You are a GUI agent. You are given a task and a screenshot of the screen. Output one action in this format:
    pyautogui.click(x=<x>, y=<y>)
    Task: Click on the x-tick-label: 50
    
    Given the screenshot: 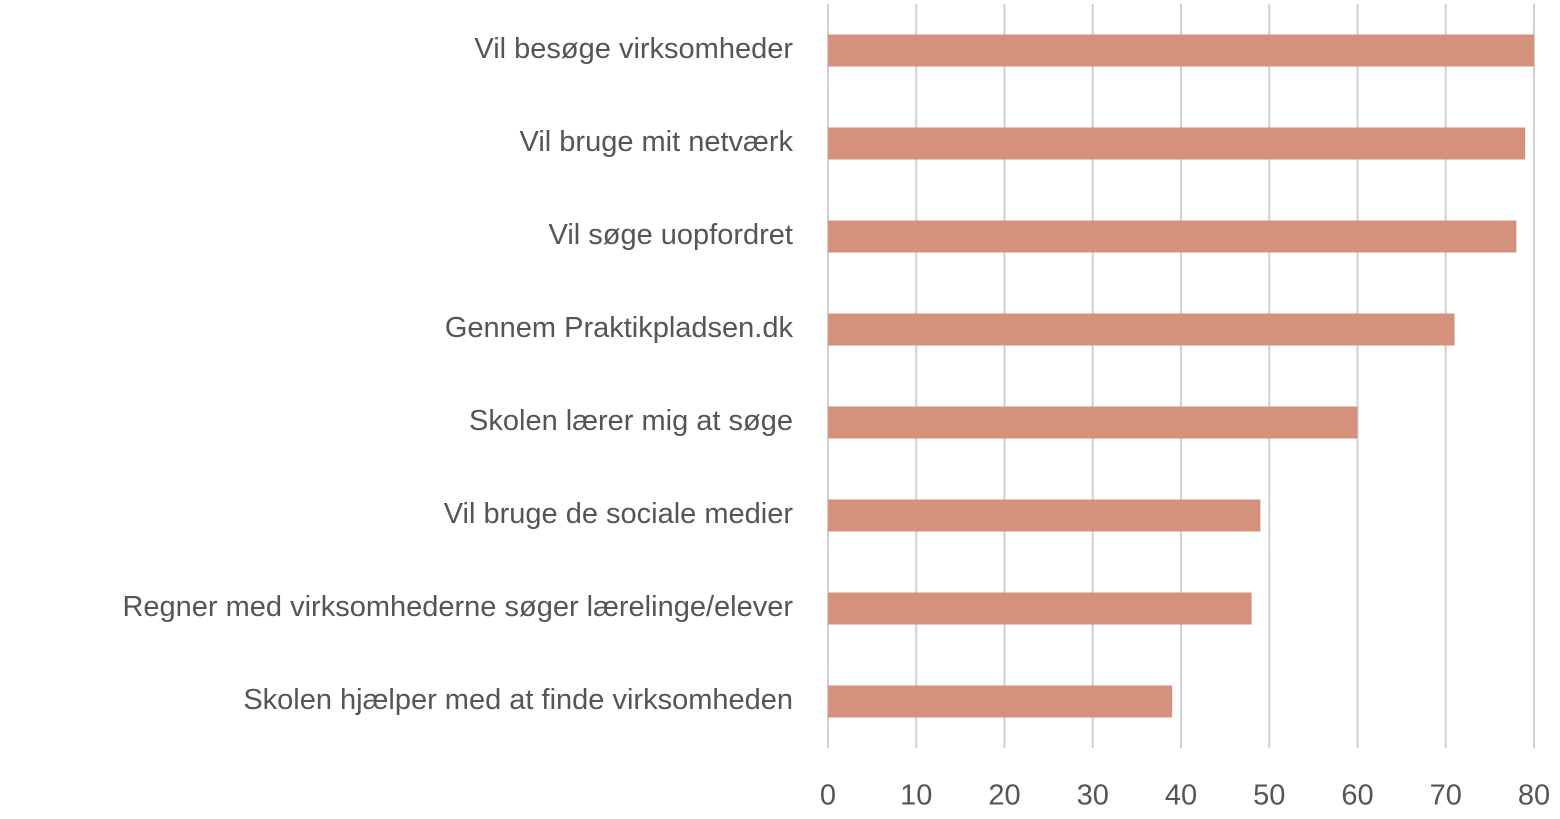 What is the action you would take?
    pyautogui.click(x=1269, y=796)
    